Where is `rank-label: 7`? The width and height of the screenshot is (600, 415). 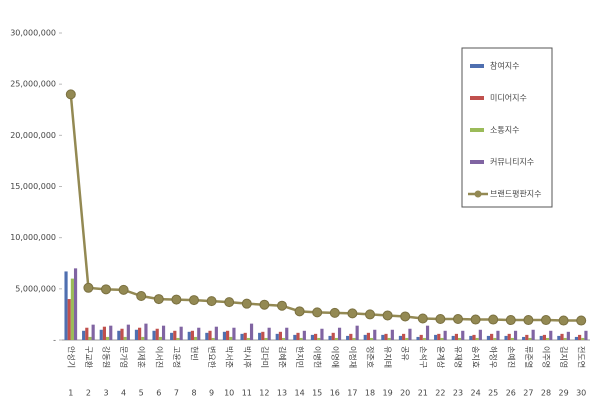
rank-label: 7 is located at coordinates (176, 393).